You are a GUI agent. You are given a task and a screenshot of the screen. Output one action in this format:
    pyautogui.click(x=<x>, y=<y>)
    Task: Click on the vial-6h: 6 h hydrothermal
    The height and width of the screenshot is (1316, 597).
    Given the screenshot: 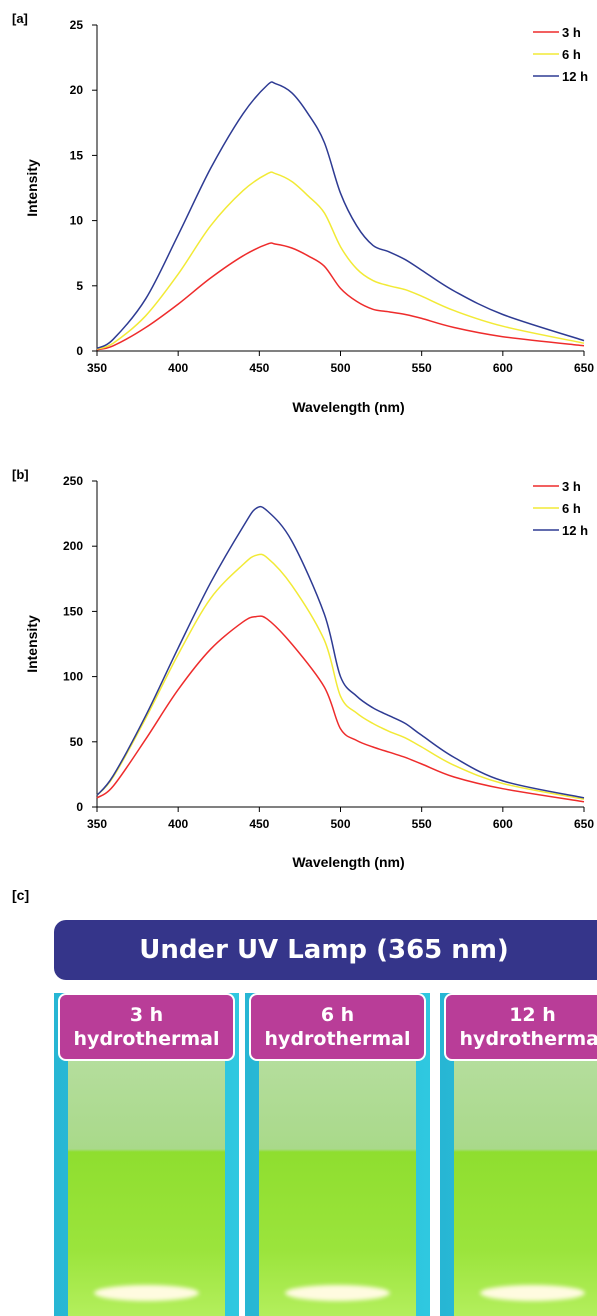 What is the action you would take?
    pyautogui.click(x=337, y=1154)
    